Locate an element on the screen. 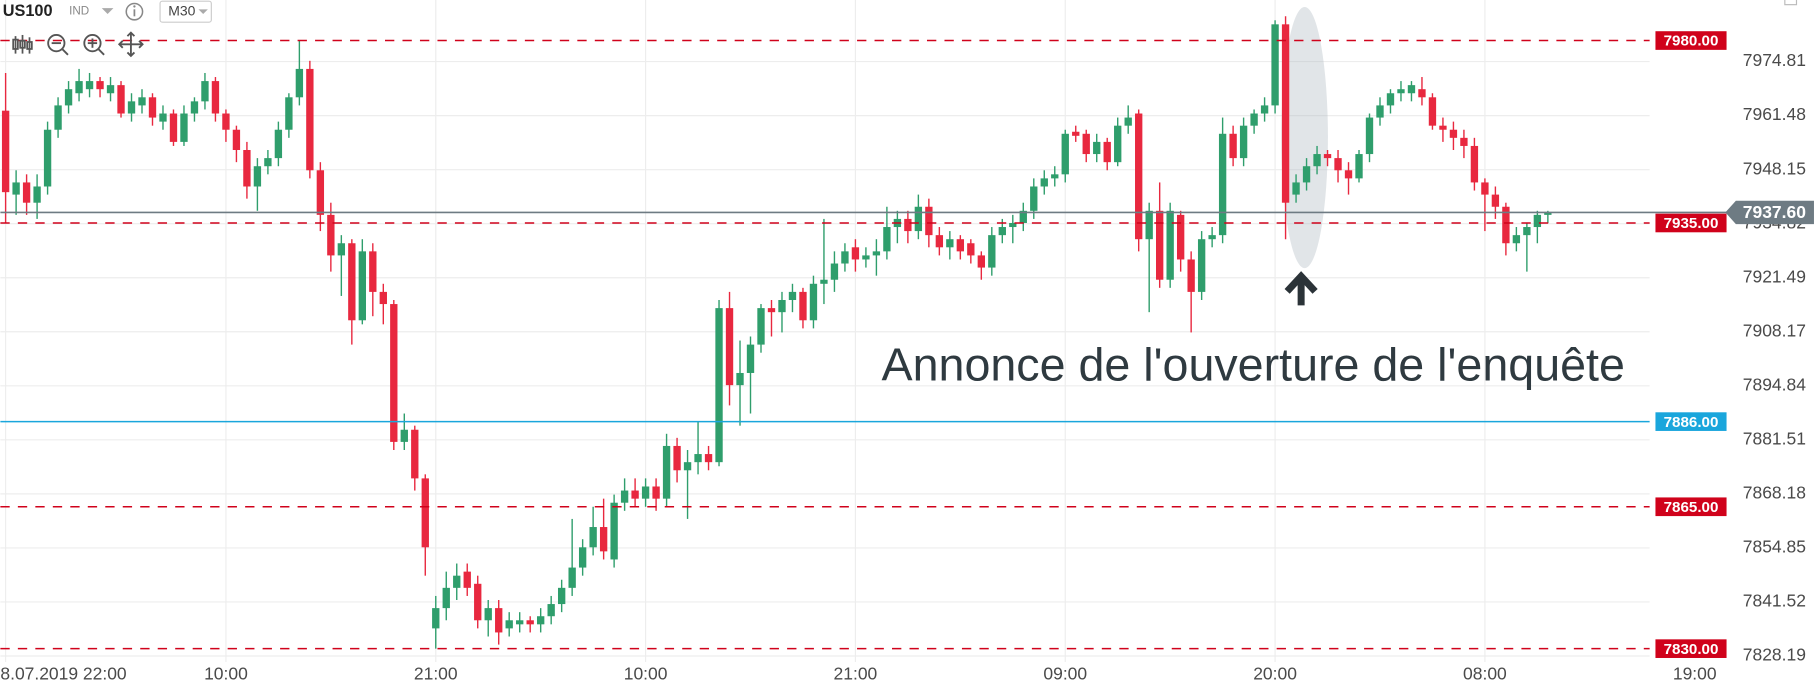 The height and width of the screenshot is (697, 1819). y-tick-label: 7921.49 is located at coordinates (1774, 276).